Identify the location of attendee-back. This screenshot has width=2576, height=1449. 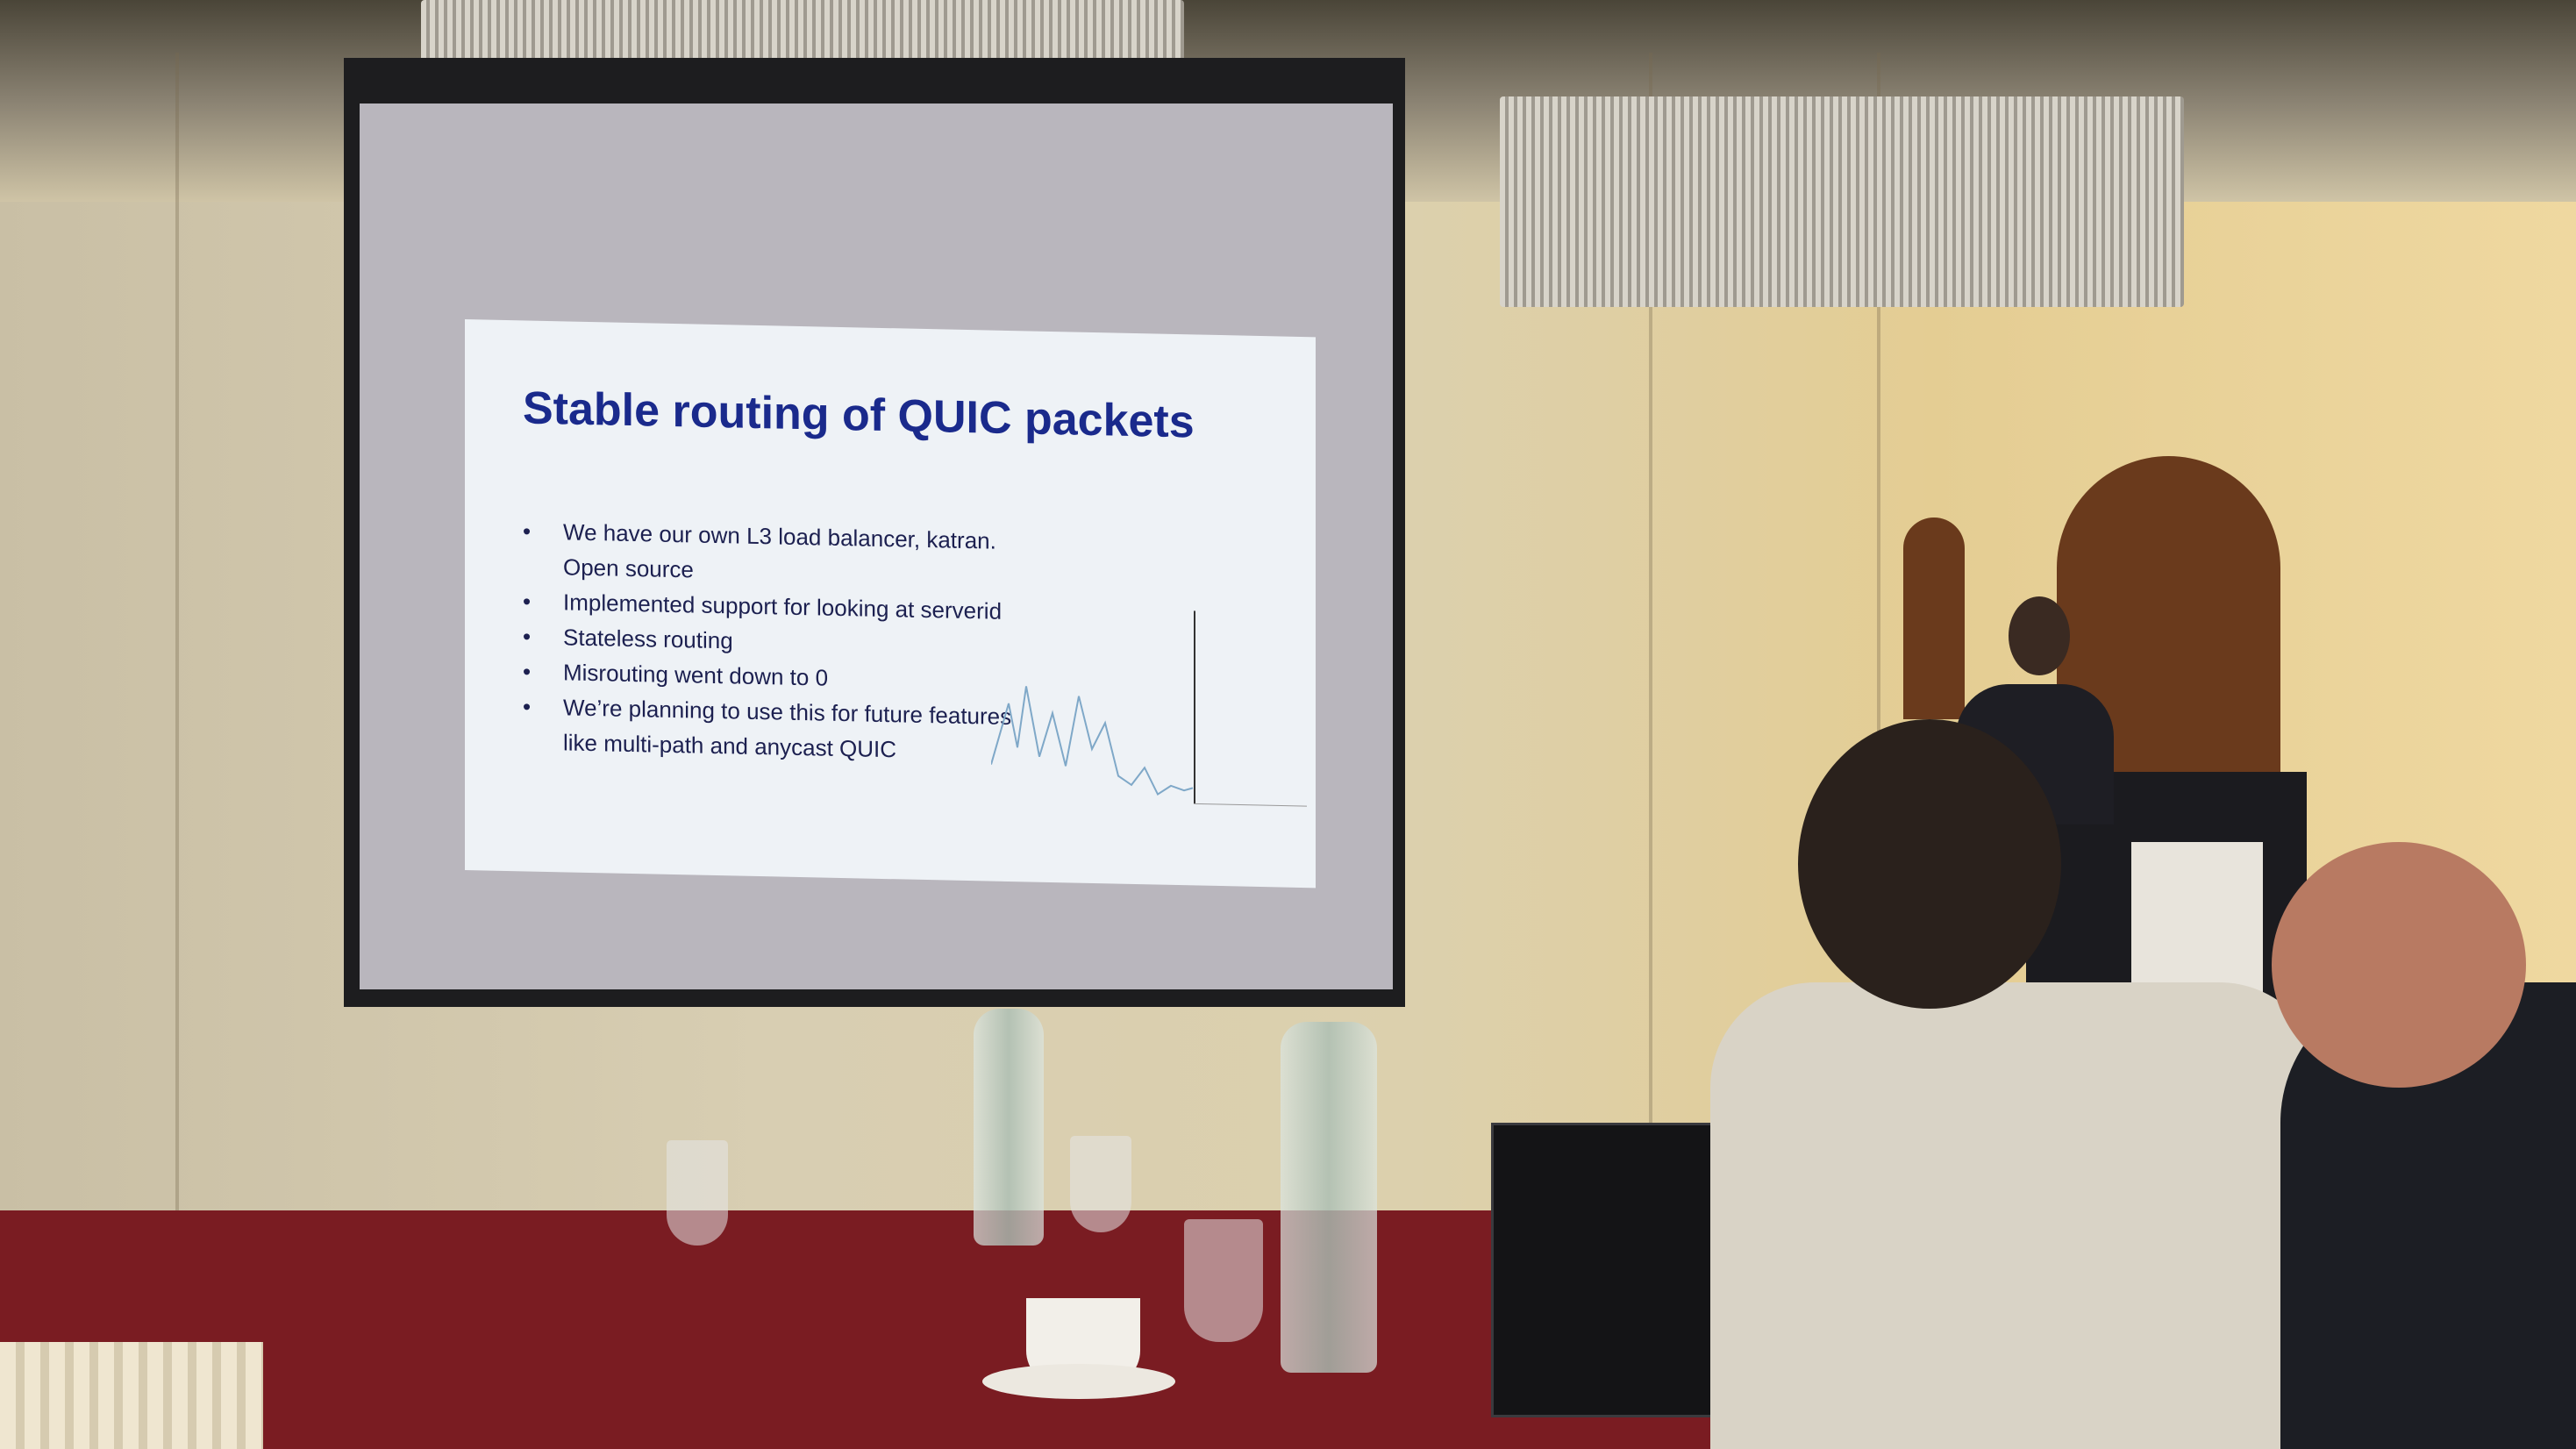
(2017, 1215).